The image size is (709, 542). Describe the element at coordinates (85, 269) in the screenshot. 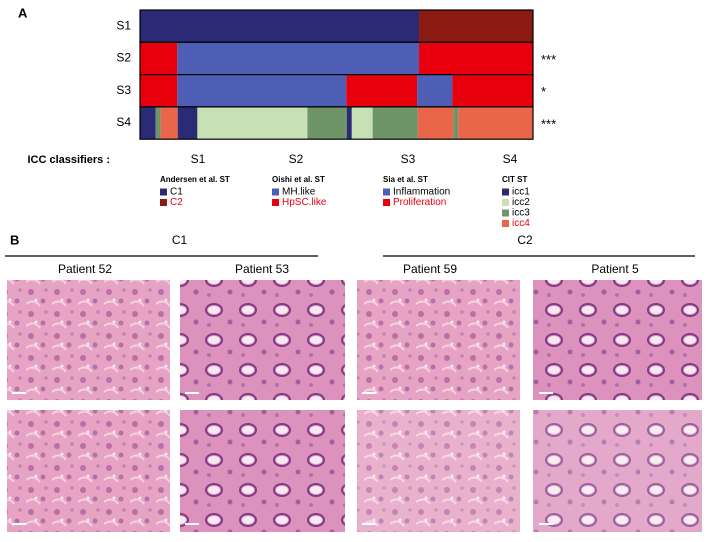

I see `patient-name: Patient 52` at that location.